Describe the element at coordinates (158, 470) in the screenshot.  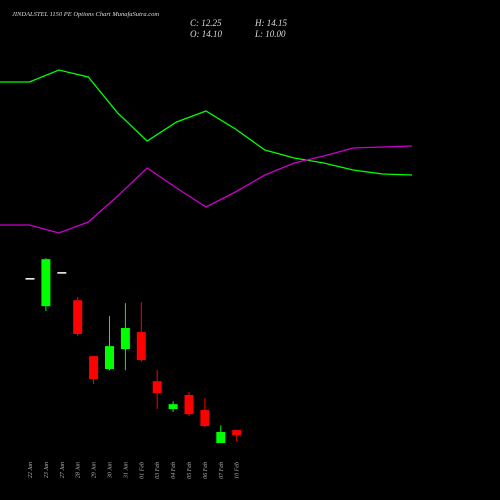
I see `x-tick-label: 03 Feb` at that location.